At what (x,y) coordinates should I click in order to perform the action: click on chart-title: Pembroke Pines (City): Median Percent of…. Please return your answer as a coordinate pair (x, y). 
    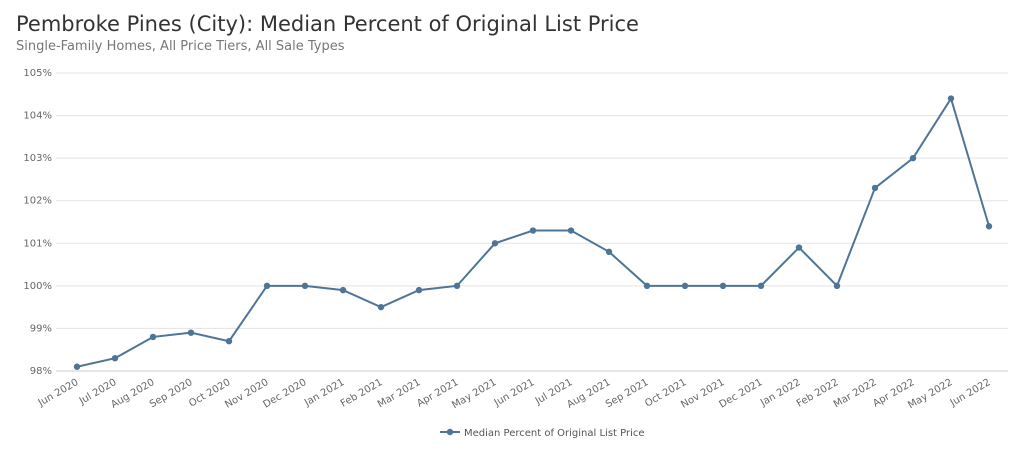
    Looking at the image, I should click on (327, 24).